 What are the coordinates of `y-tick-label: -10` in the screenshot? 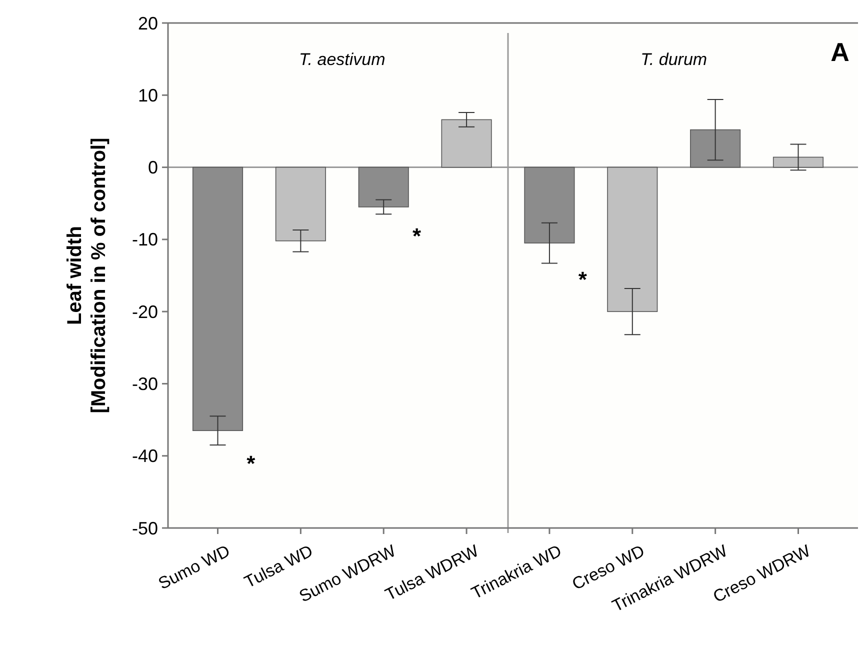 It's located at (145, 240).